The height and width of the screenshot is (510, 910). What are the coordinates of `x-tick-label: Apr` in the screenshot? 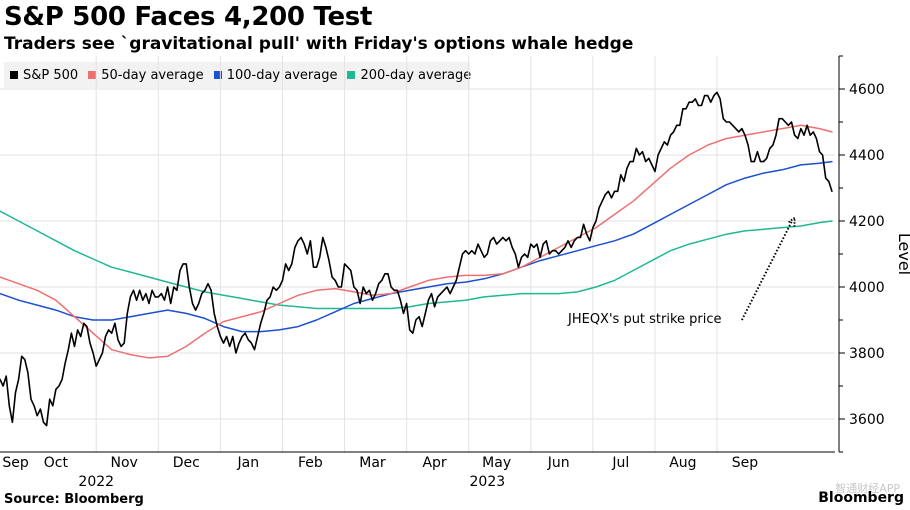 It's located at (434, 463).